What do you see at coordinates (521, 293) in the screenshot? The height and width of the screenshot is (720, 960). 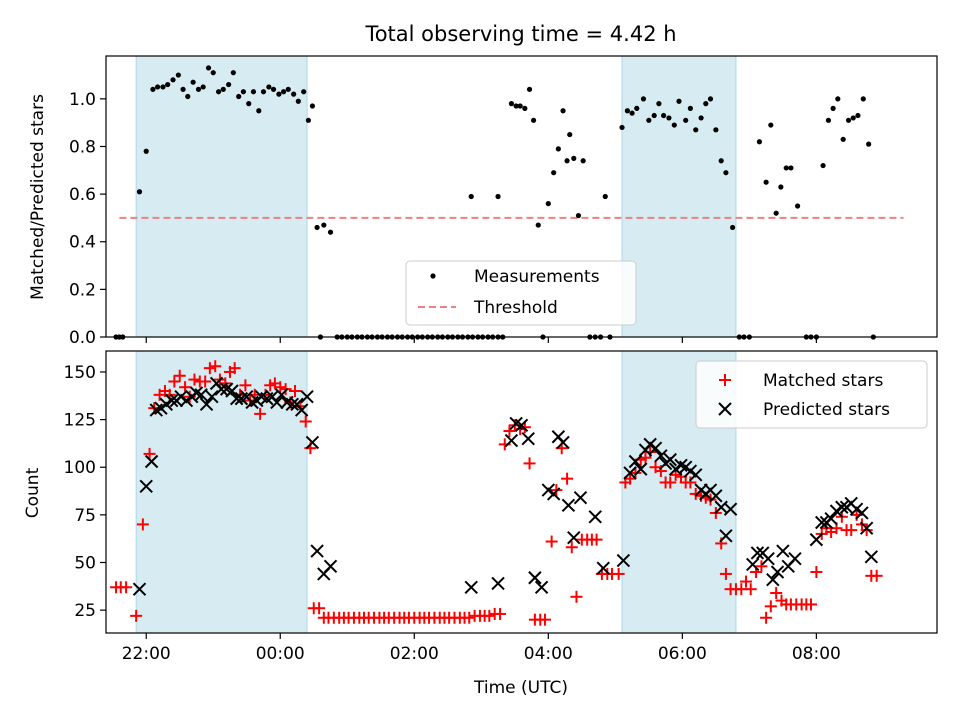 I see `ratio-legend: Measurements Threshold` at bounding box center [521, 293].